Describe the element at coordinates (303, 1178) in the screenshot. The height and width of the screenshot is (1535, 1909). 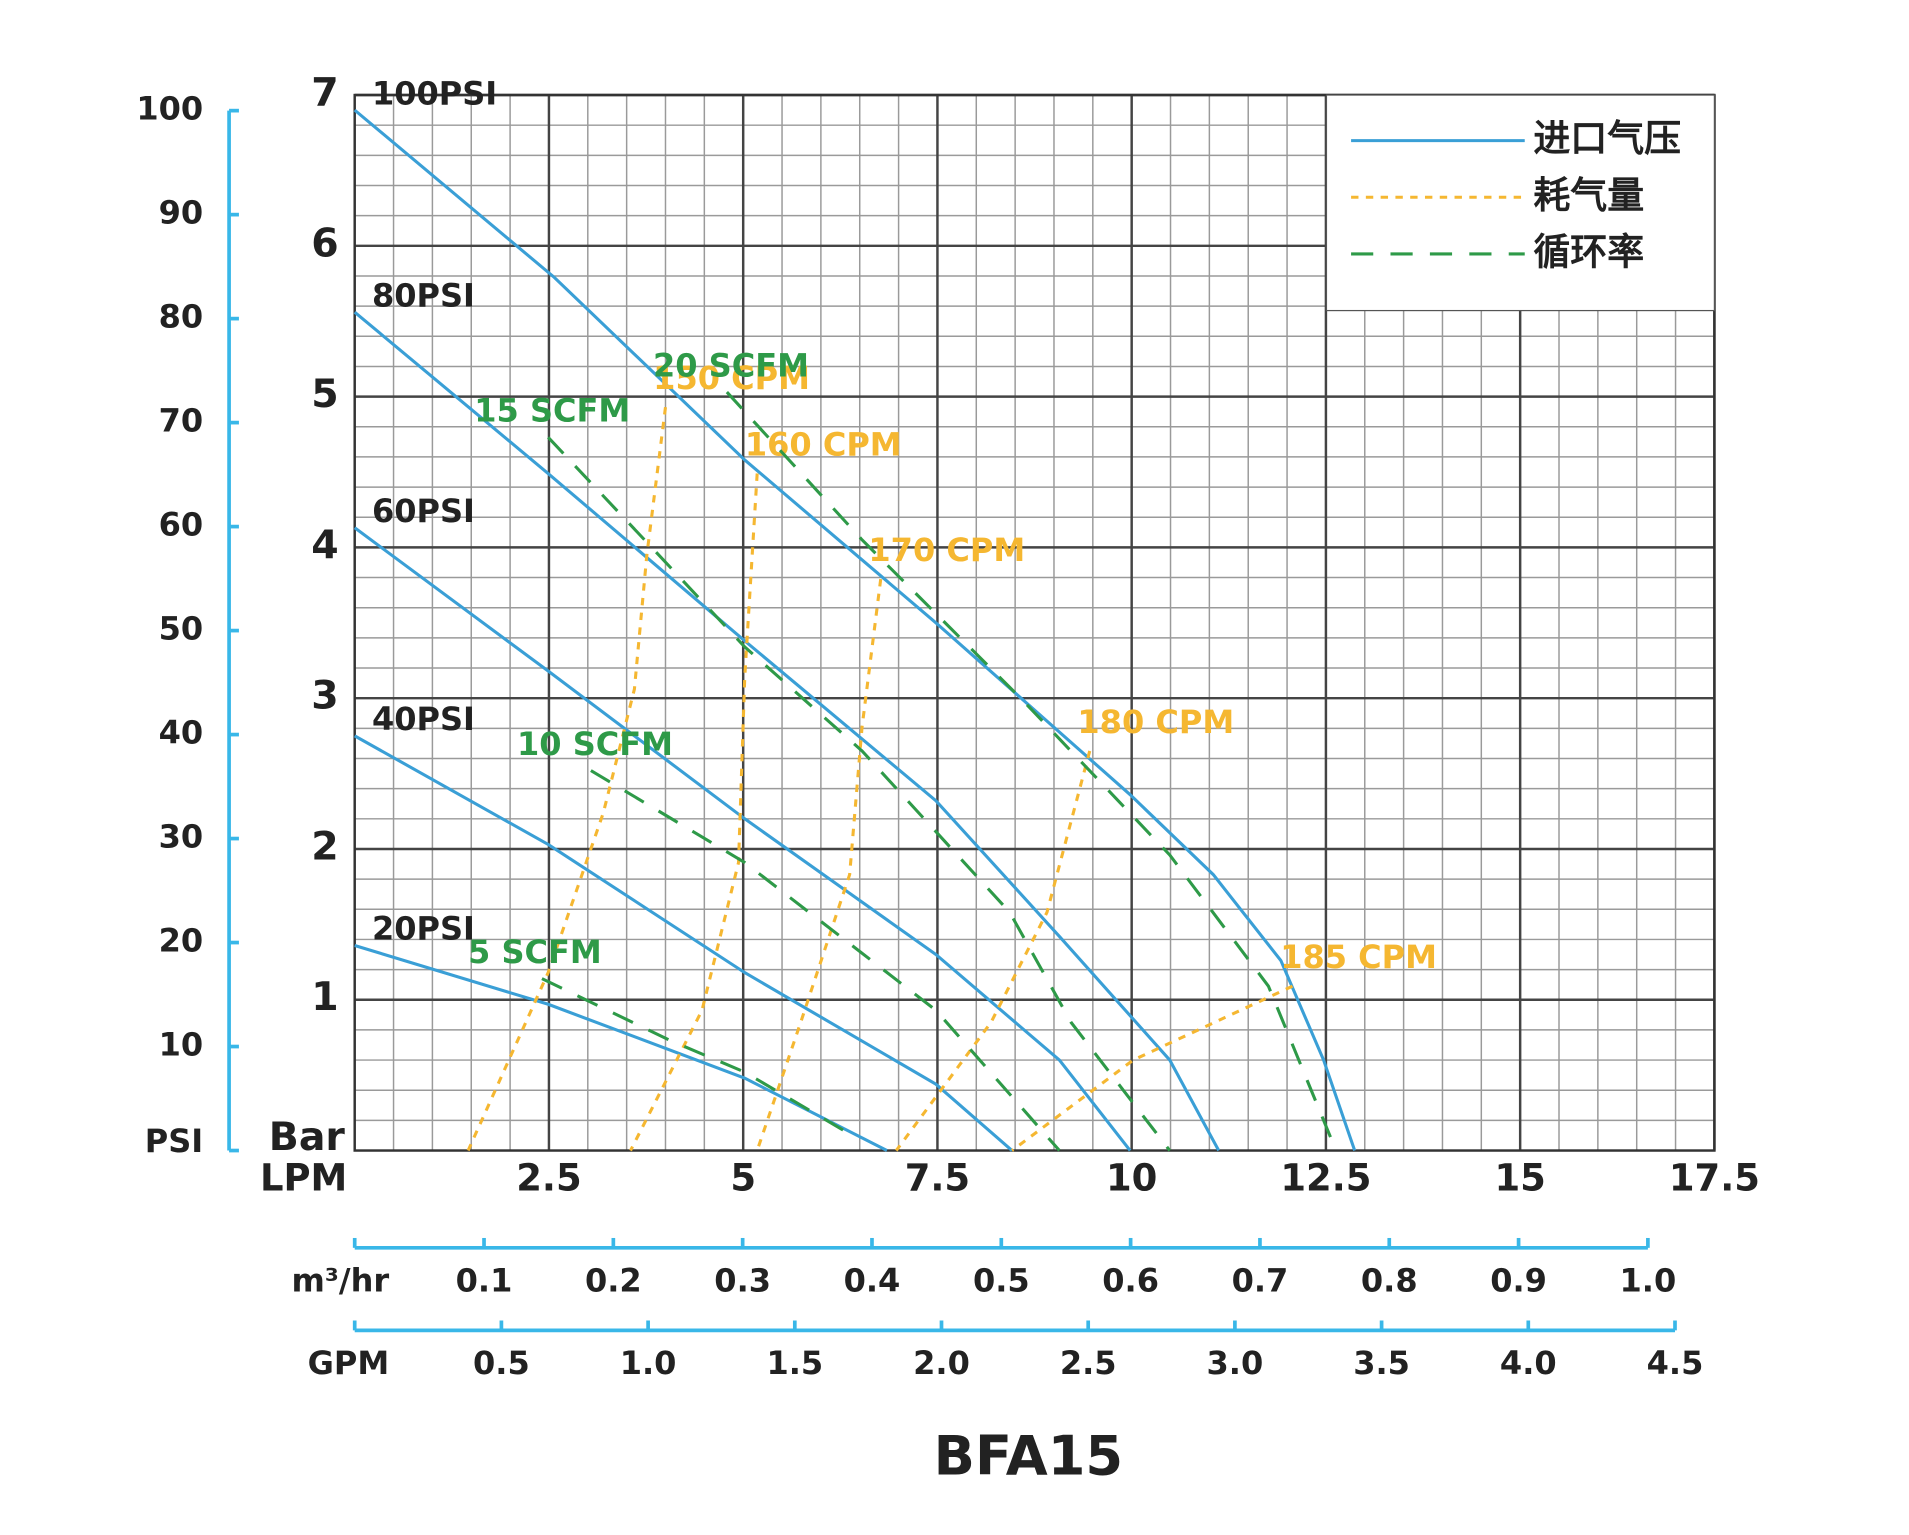
I see `x-axis-label: LPM` at that location.